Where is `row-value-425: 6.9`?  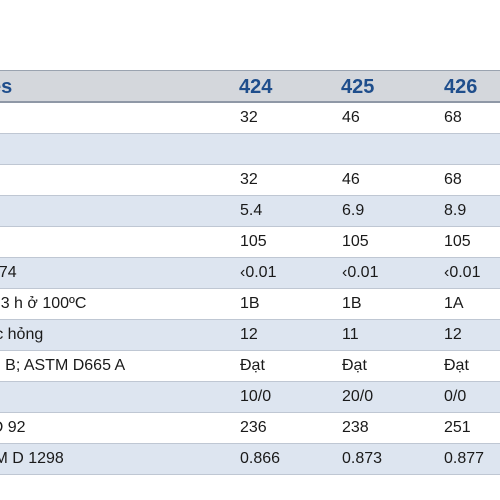 row-value-425: 6.9 is located at coordinates (353, 210).